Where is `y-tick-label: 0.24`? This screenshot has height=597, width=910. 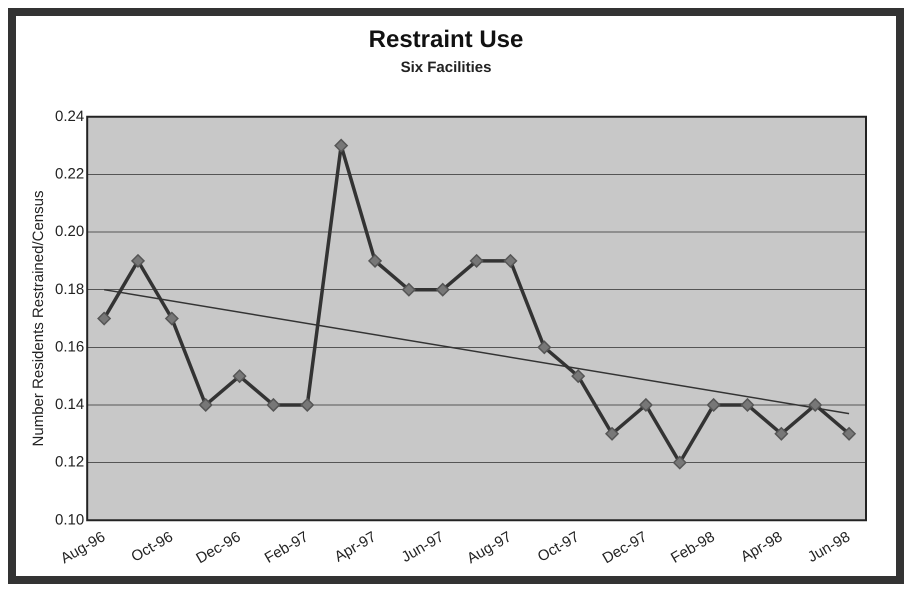
y-tick-label: 0.24 is located at coordinates (69, 116).